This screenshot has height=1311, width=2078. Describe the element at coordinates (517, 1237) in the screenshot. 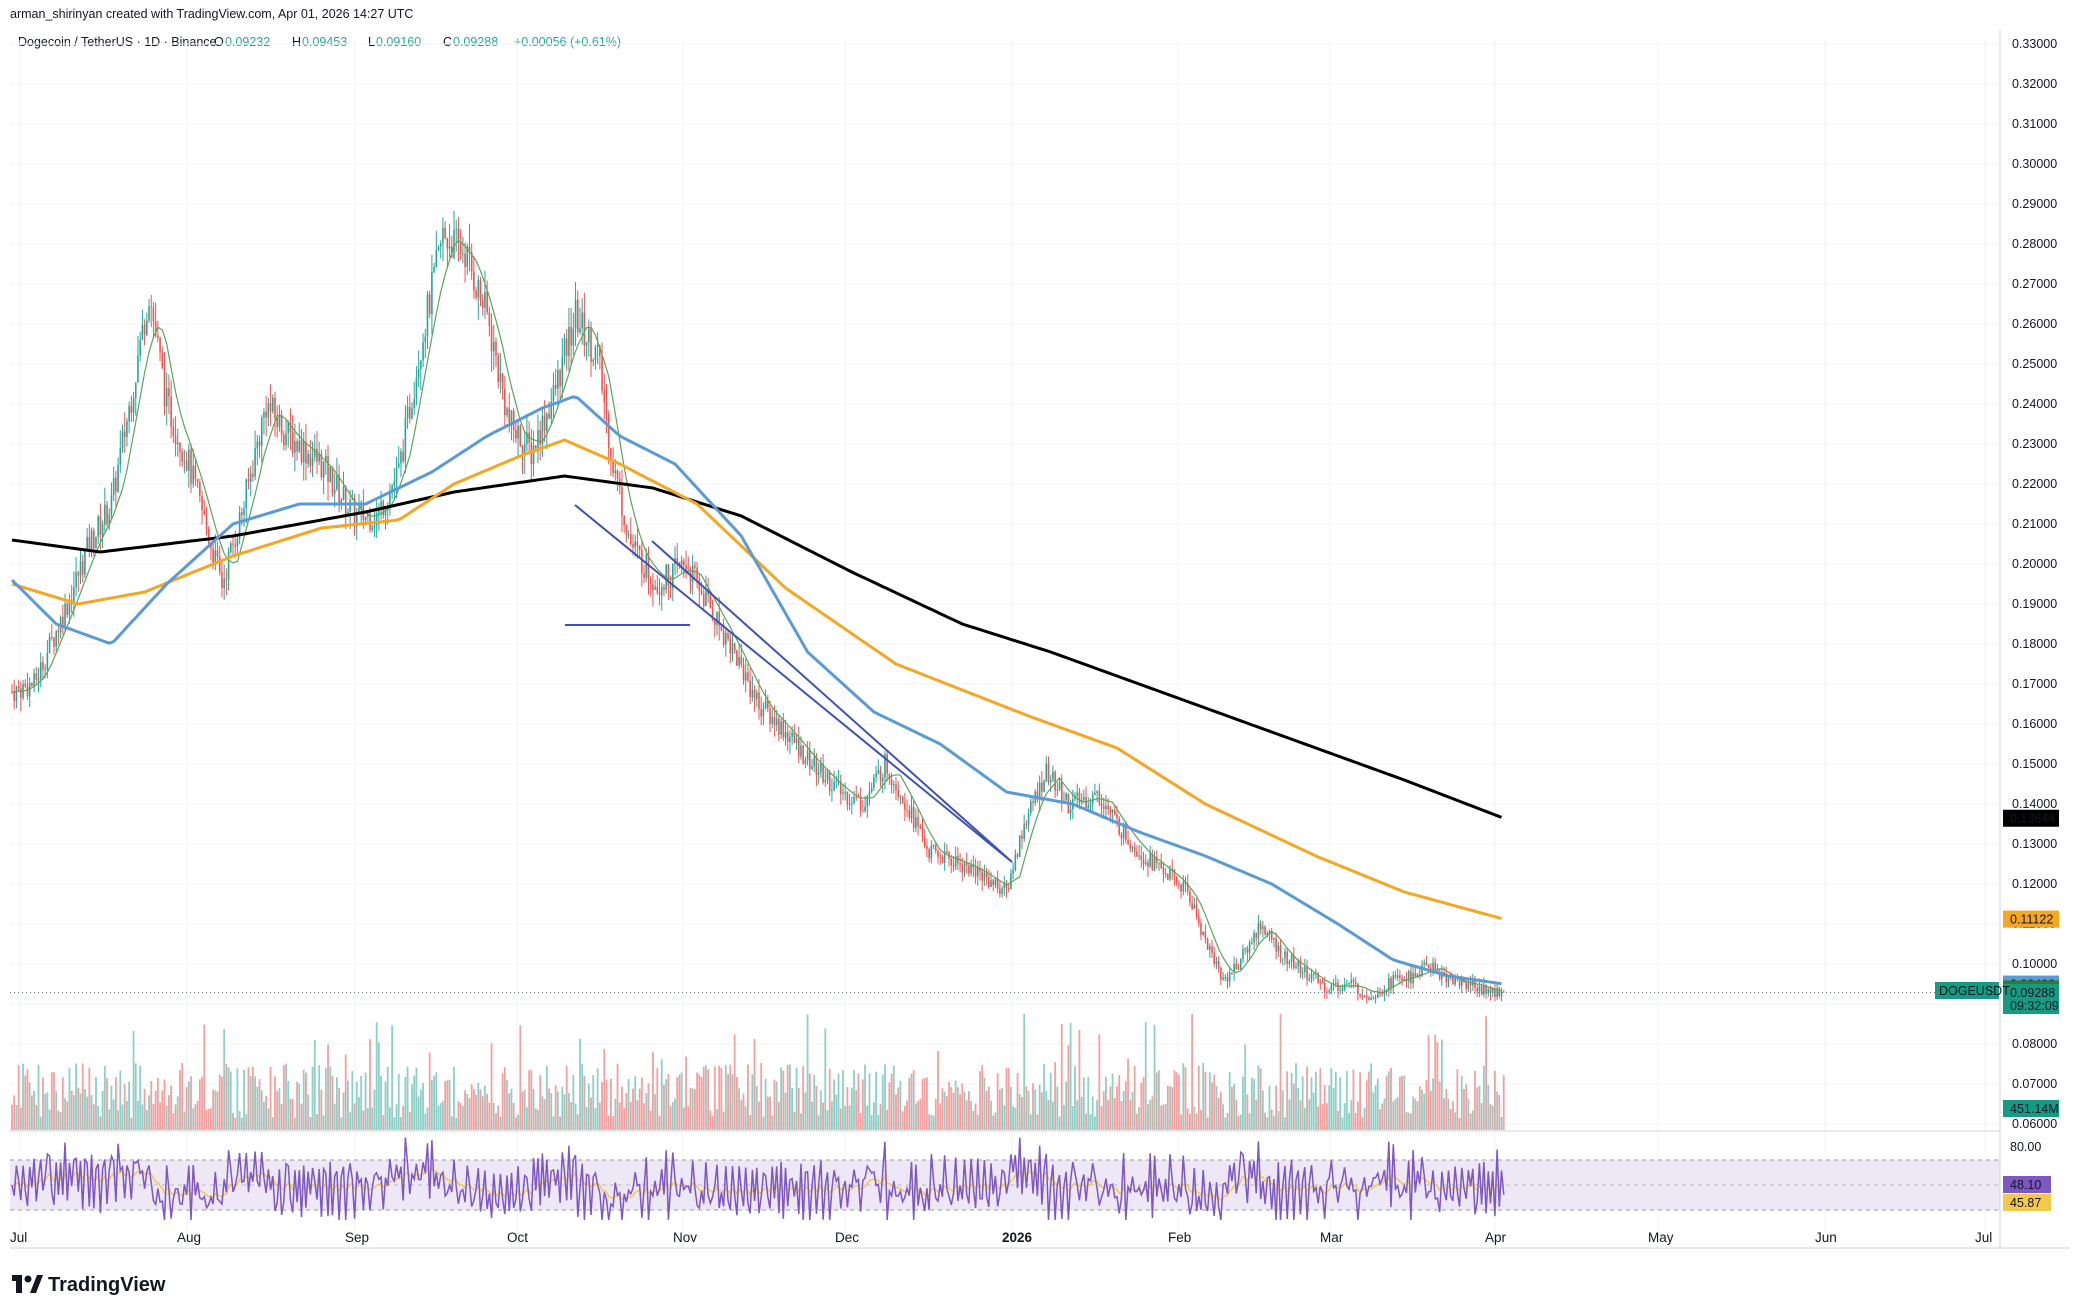

I see `time-tick-label: Oct` at that location.